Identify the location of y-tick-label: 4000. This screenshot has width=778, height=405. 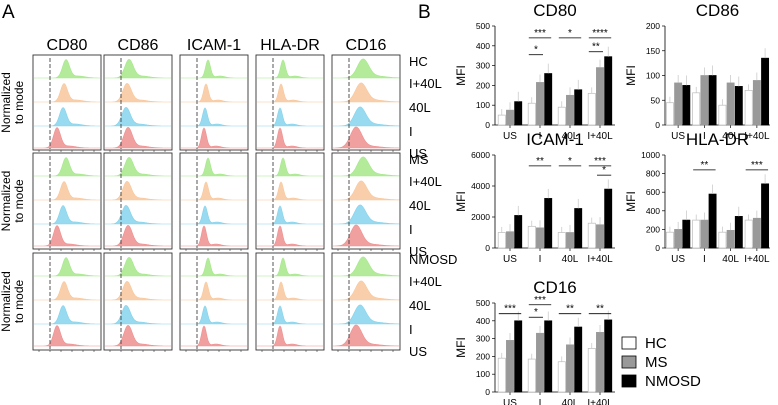
(480, 186).